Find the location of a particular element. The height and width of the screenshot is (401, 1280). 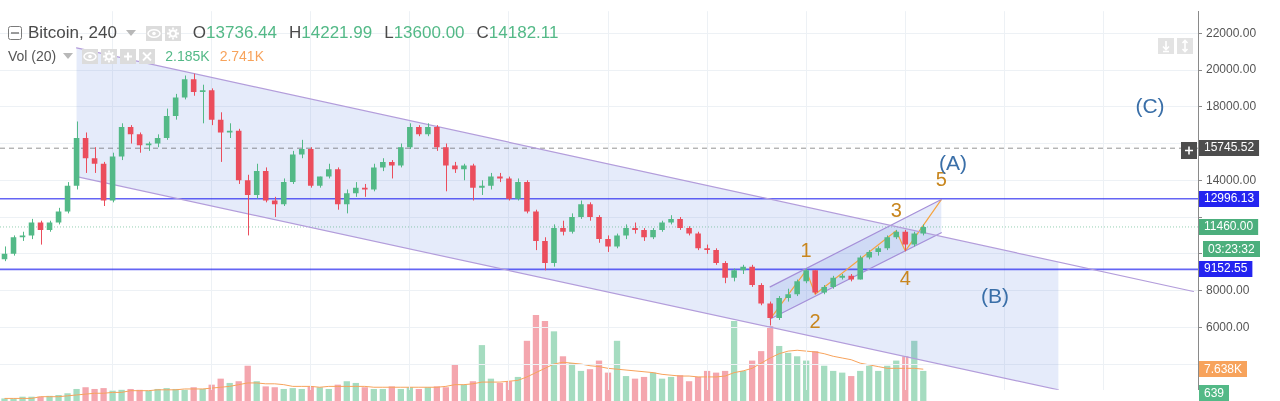

annotation: 2 is located at coordinates (815, 320).